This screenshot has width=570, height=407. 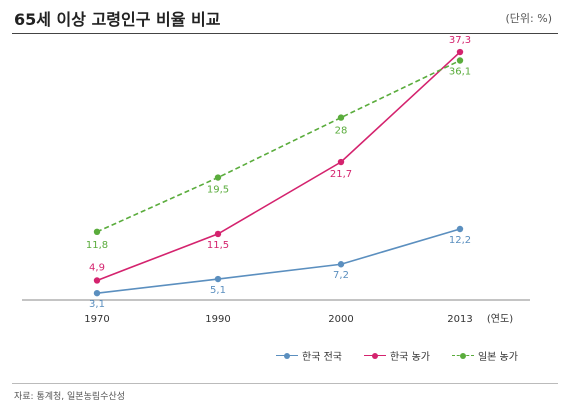 I want to click on data-label: 28, so click(x=341, y=131).